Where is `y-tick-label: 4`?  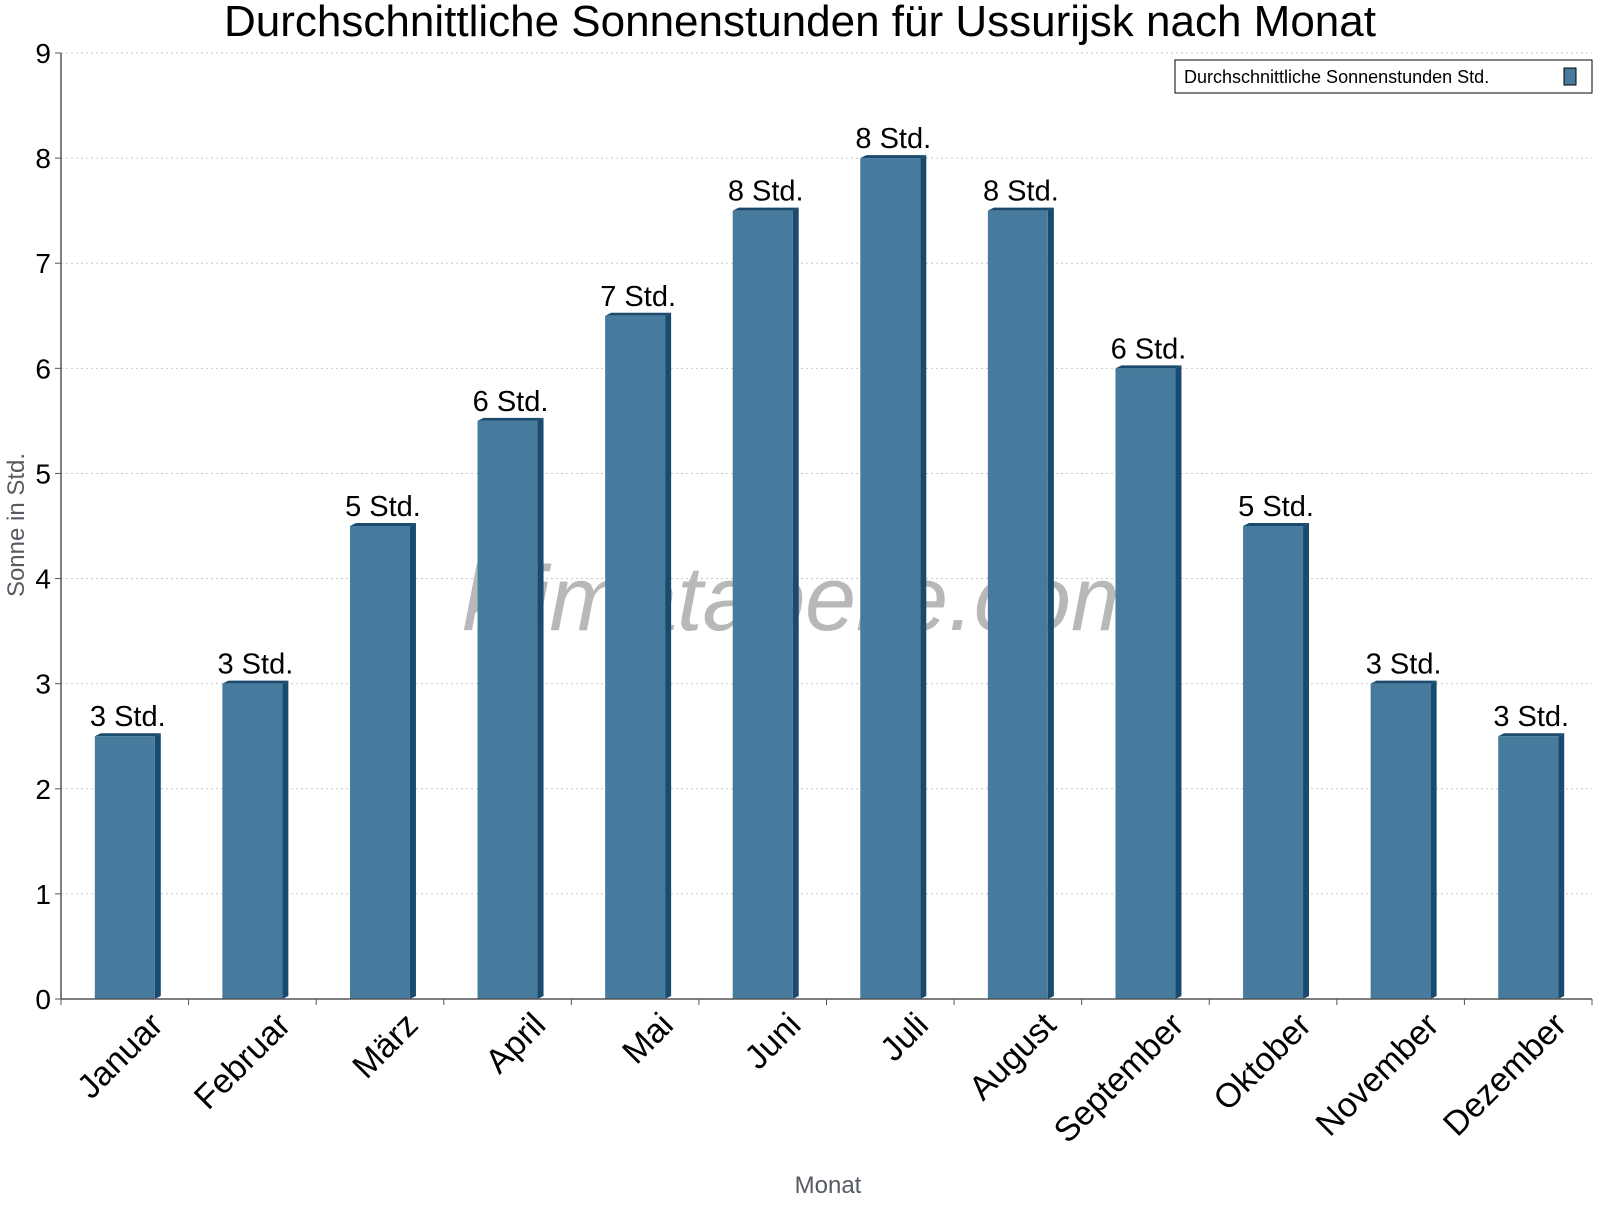 y-tick-label: 4 is located at coordinates (43, 579).